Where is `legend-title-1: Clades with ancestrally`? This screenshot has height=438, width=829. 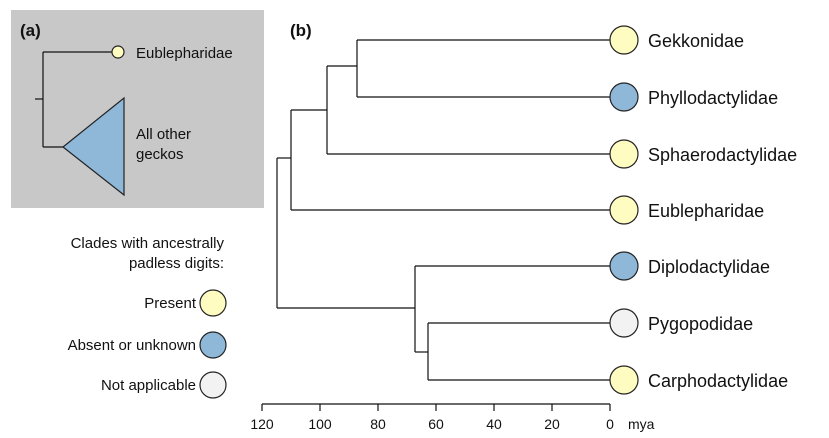
legend-title-1: Clades with ancestrally is located at coordinates (148, 243).